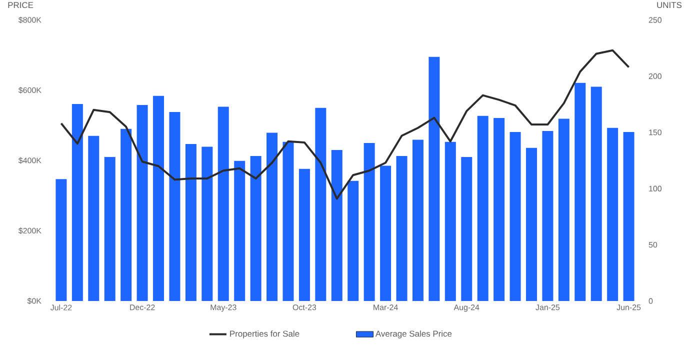 The width and height of the screenshot is (700, 350). I want to click on legend-label: Properties for Sale, so click(265, 334).